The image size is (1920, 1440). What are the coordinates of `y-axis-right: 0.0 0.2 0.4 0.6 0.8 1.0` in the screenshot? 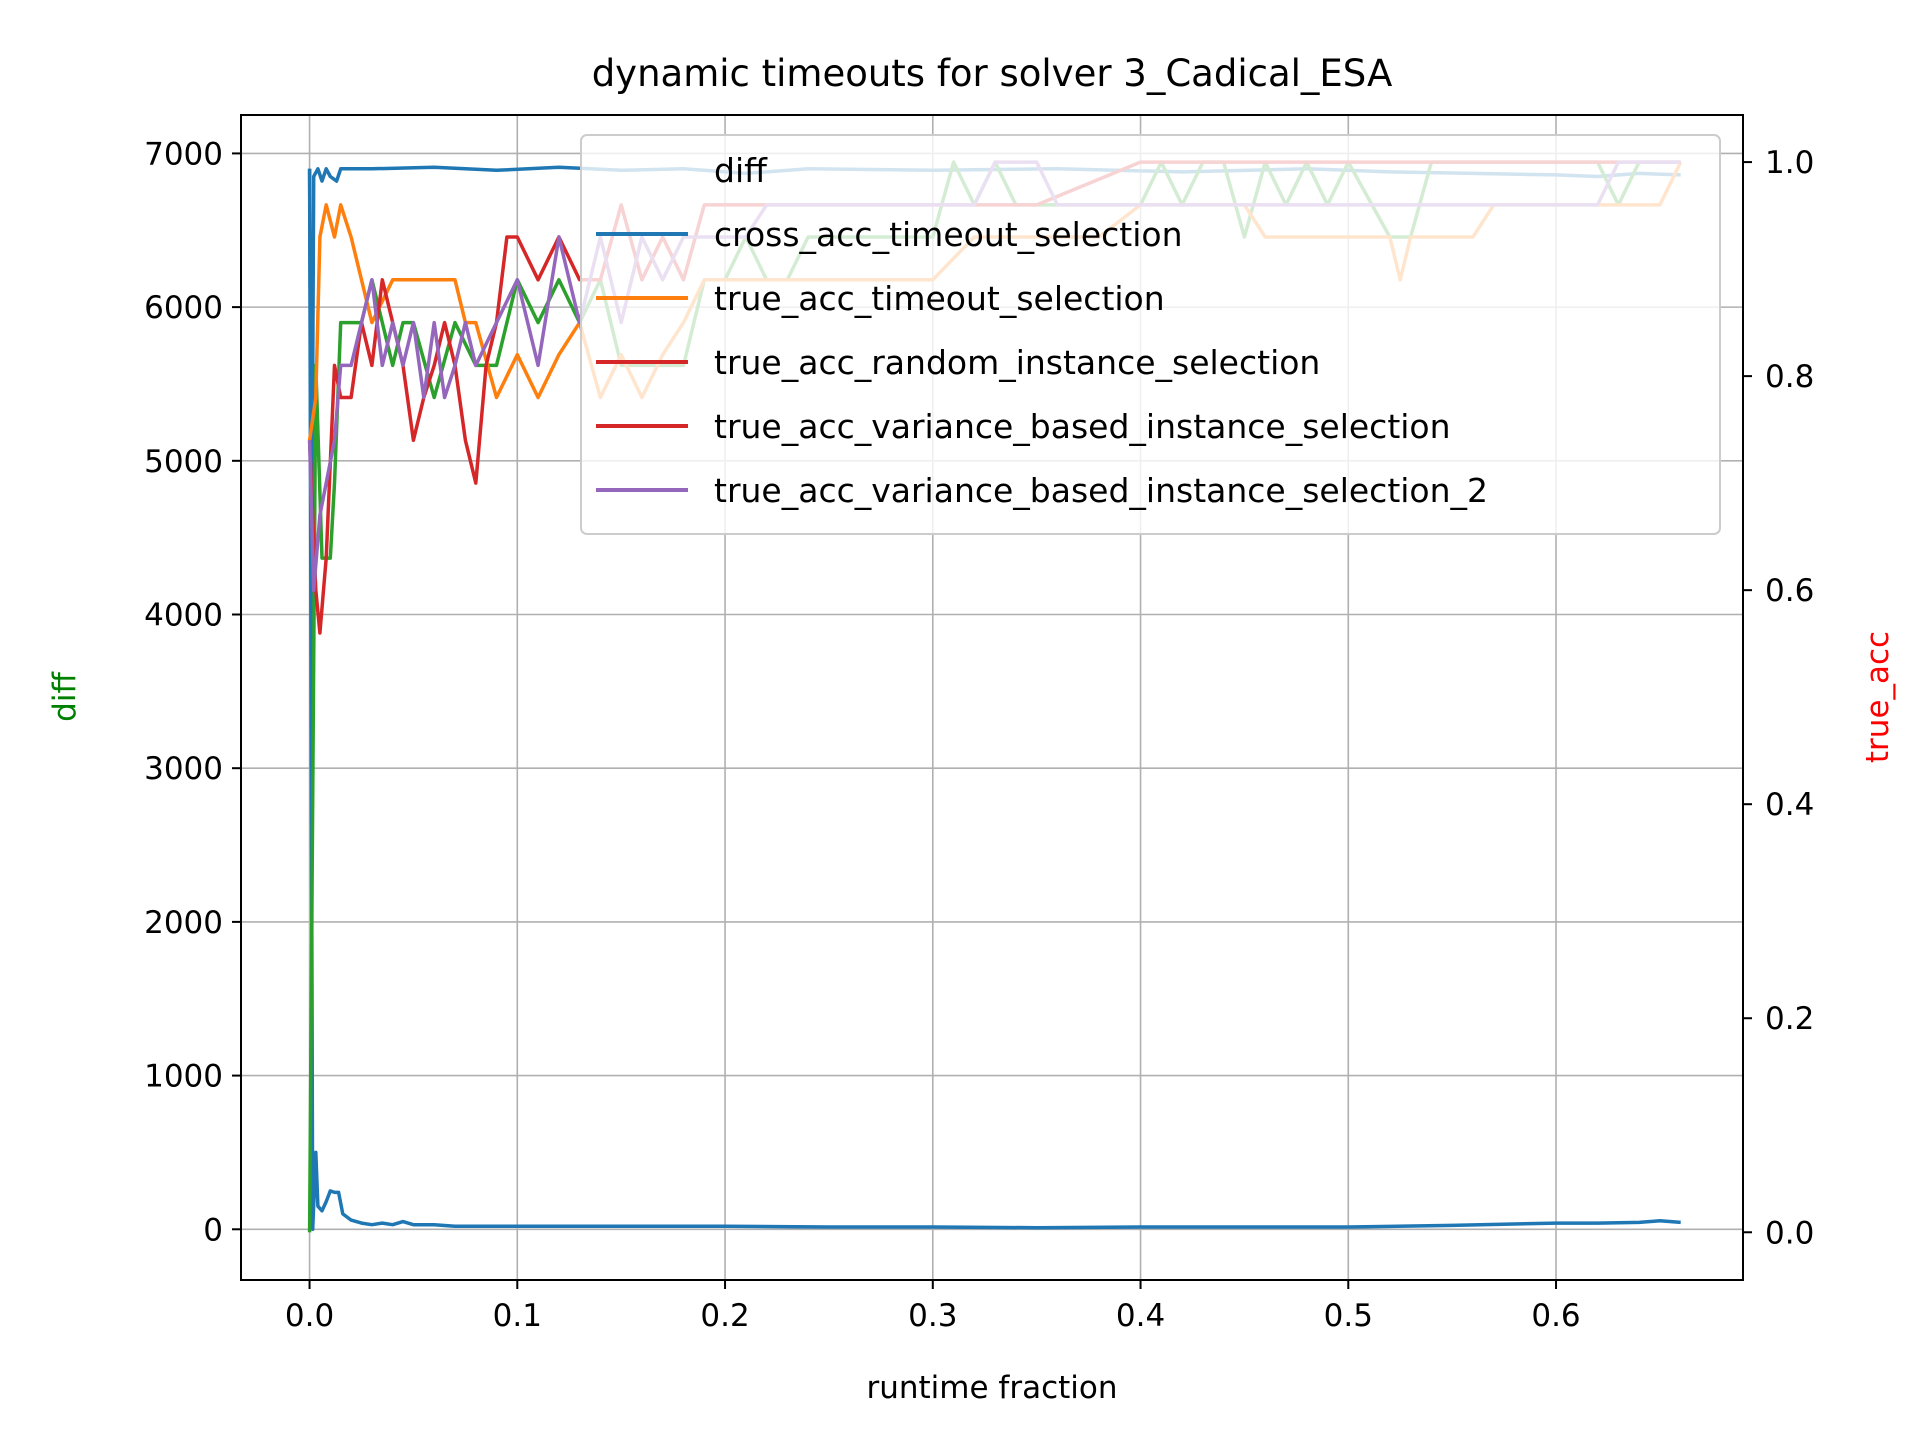 It's located at (1778, 698).